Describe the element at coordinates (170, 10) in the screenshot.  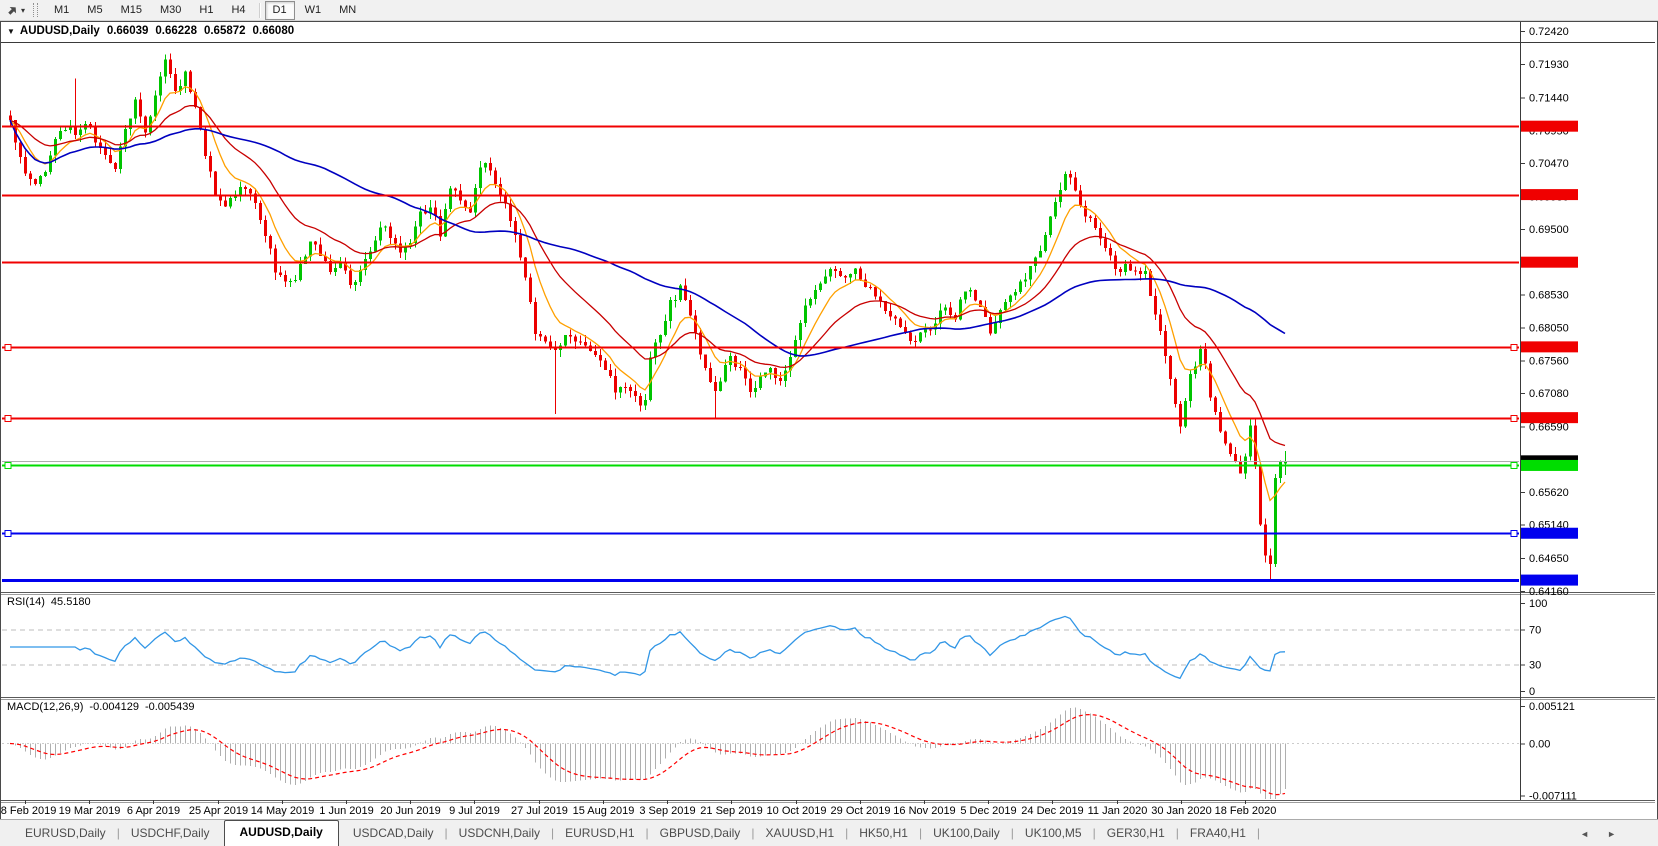
I see `timeframe-button-M30: M30` at that location.